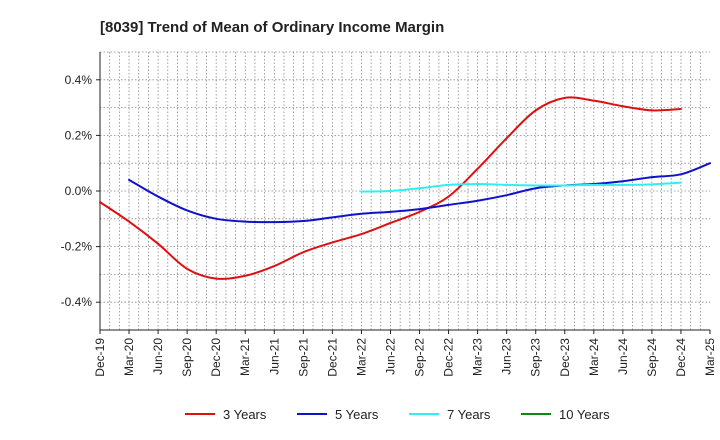 This screenshot has height=440, width=720. Describe the element at coordinates (507, 356) in the screenshot. I see `x-tick-label: Jun-23` at that location.